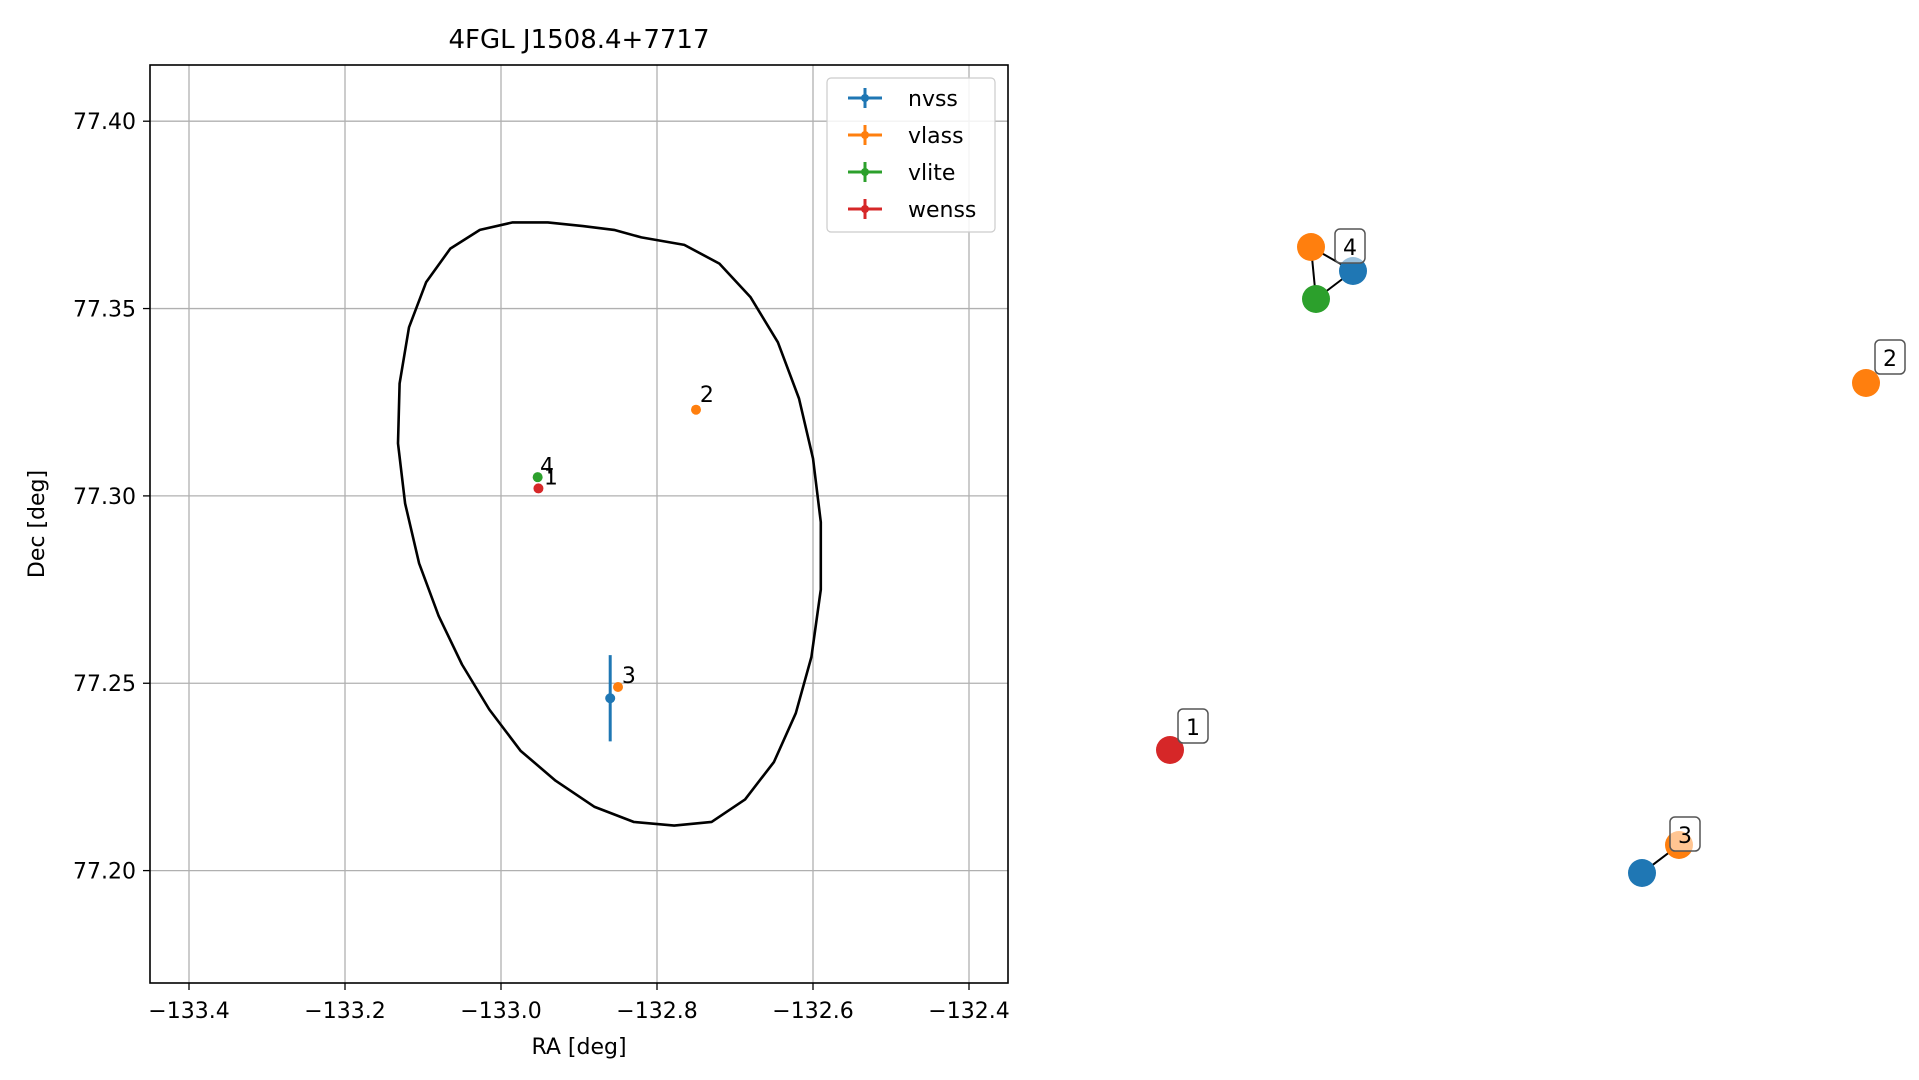 Image resolution: width=1919 pixels, height=1080 pixels. I want to click on point-label-3: 3, so click(629, 676).